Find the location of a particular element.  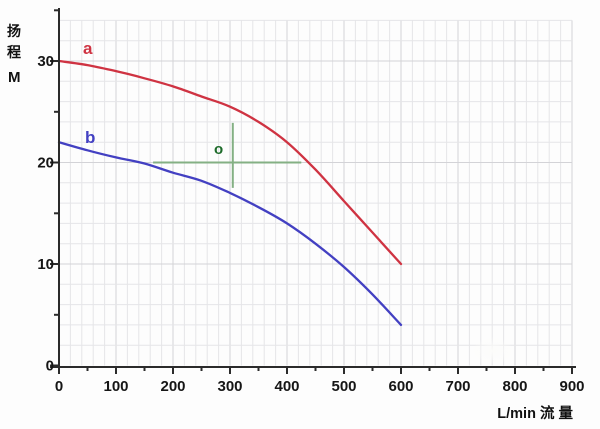

operating-point-label: o is located at coordinates (219, 149).